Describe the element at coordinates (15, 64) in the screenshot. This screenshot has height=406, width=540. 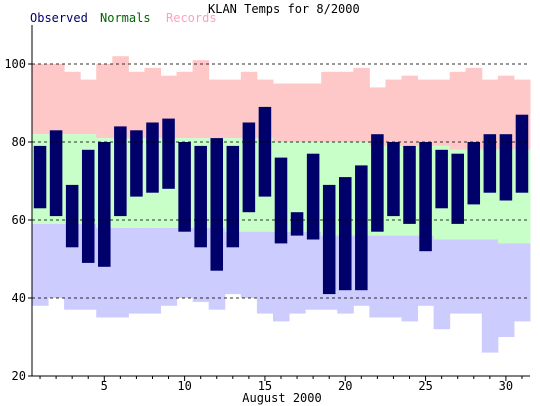
I see `y-tick-label: 100` at that location.